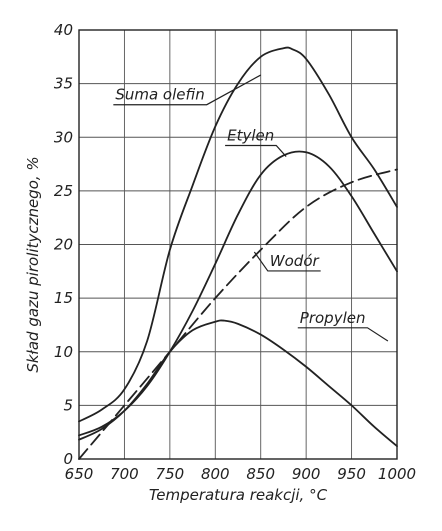  I want to click on leader-line-suma-olefin, so click(187, 90).